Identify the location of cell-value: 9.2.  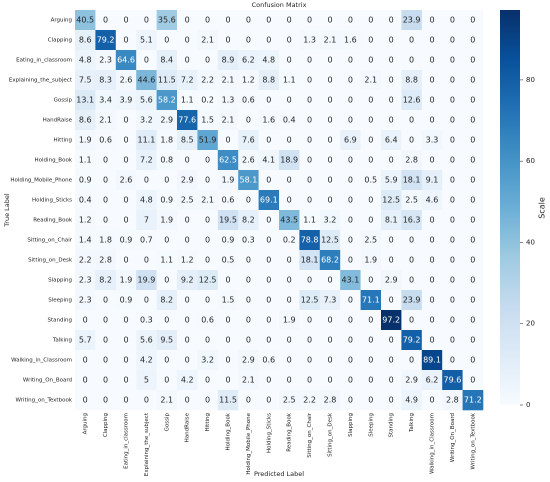
(187, 280).